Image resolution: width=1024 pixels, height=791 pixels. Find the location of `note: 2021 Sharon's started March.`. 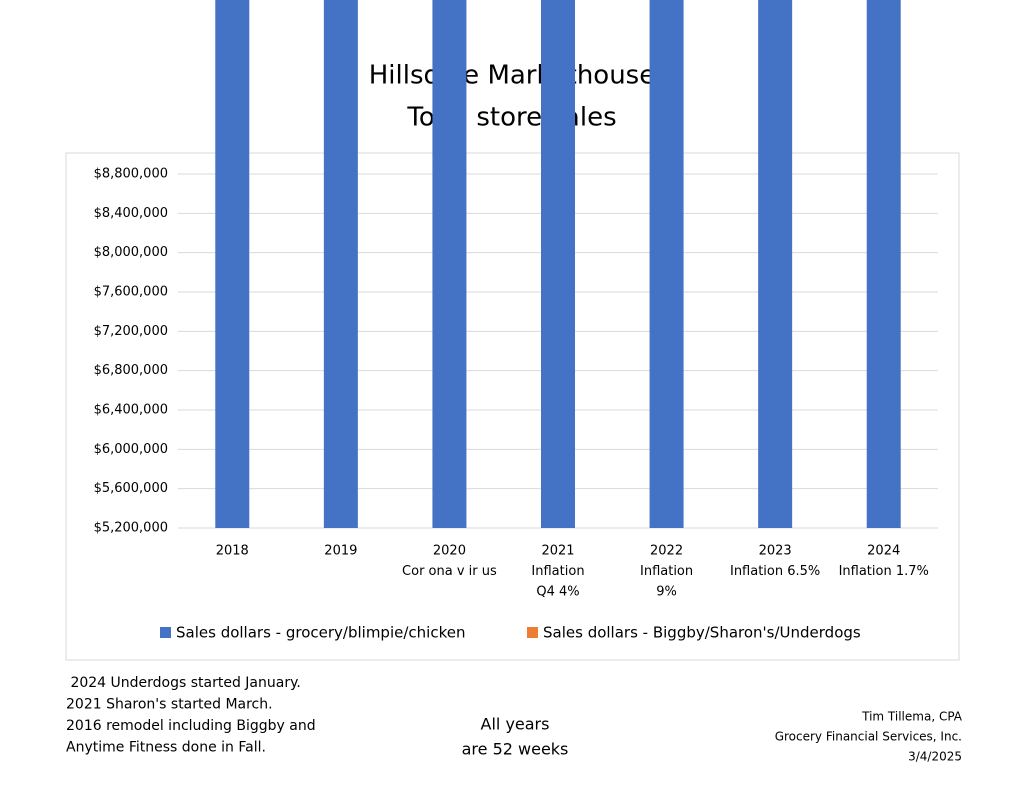

note: 2021 Sharon's started March. is located at coordinates (169, 705).